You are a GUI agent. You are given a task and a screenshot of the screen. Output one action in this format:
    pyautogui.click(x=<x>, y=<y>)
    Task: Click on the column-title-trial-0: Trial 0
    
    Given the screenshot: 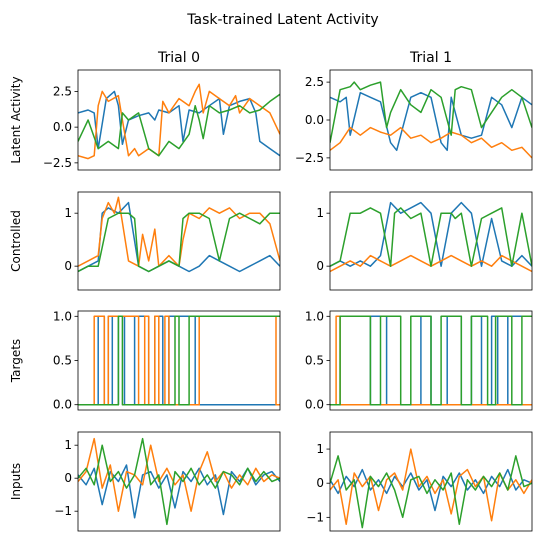 What is the action you would take?
    pyautogui.click(x=178, y=58)
    